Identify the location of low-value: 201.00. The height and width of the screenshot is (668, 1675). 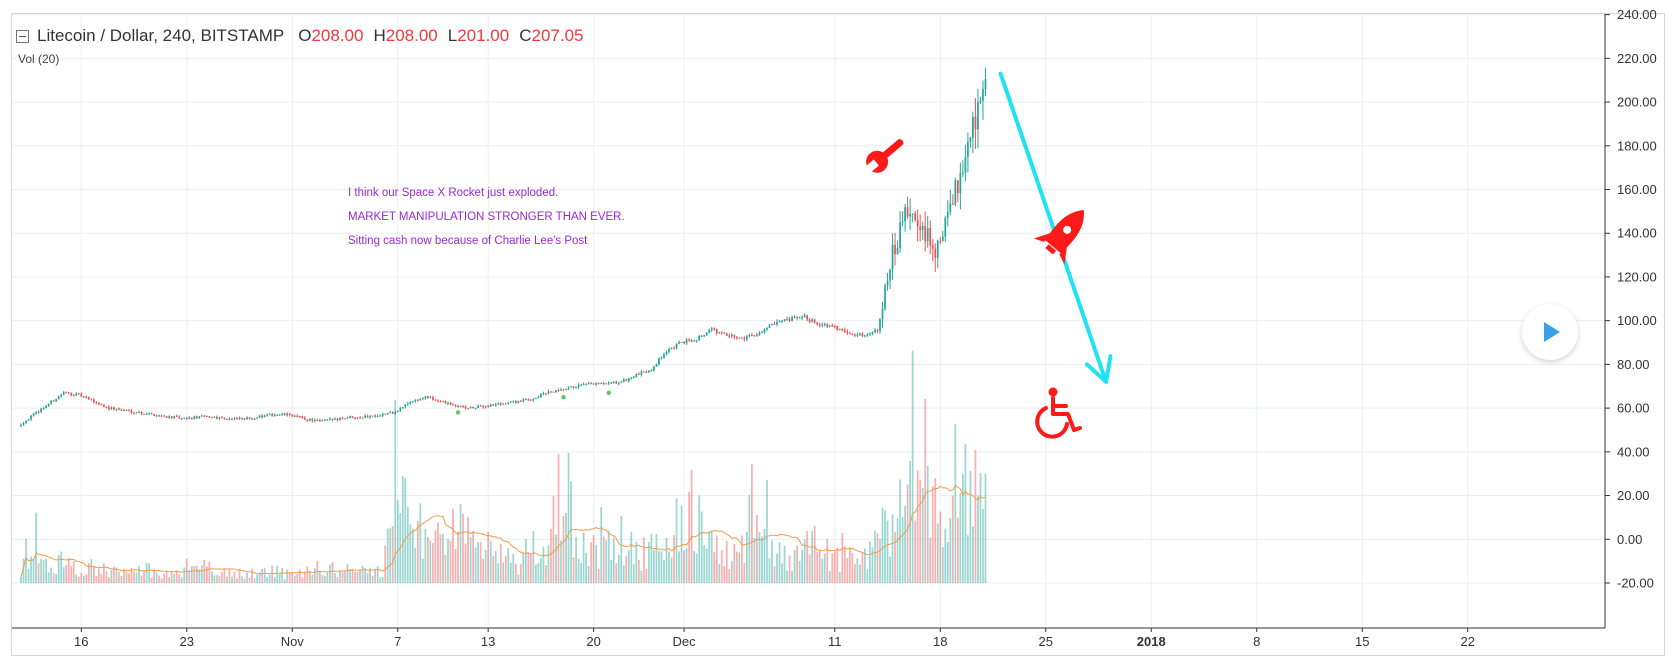
(483, 35).